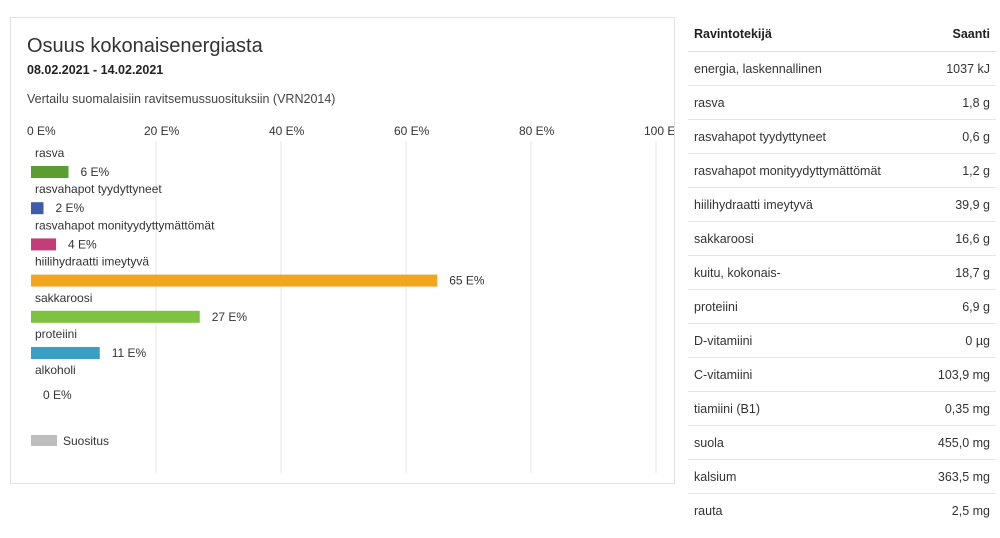 This screenshot has height=538, width=1000. I want to click on category-label: rasva, so click(50, 153).